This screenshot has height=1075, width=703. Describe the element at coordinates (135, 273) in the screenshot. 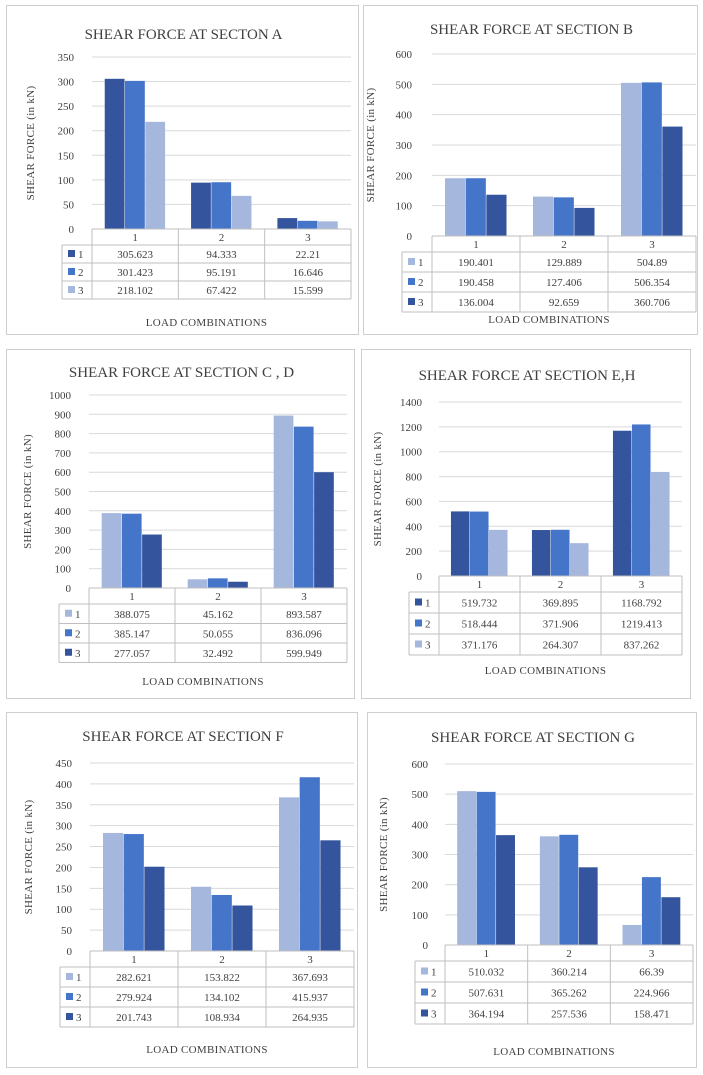

I see `data-label: 301.423` at that location.